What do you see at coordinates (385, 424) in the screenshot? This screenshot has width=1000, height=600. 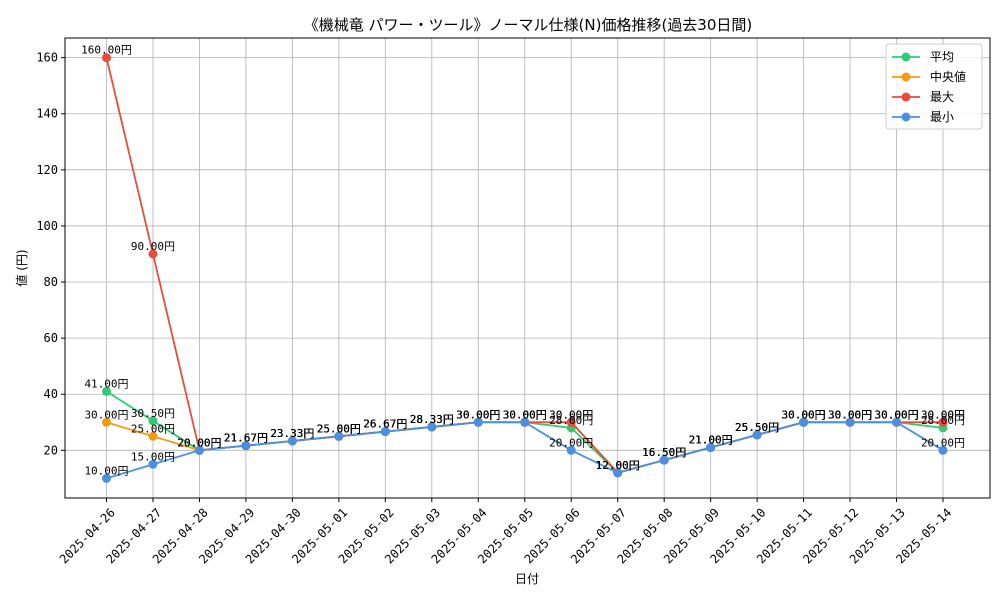 I see `data-value-label: 26.67円` at bounding box center [385, 424].